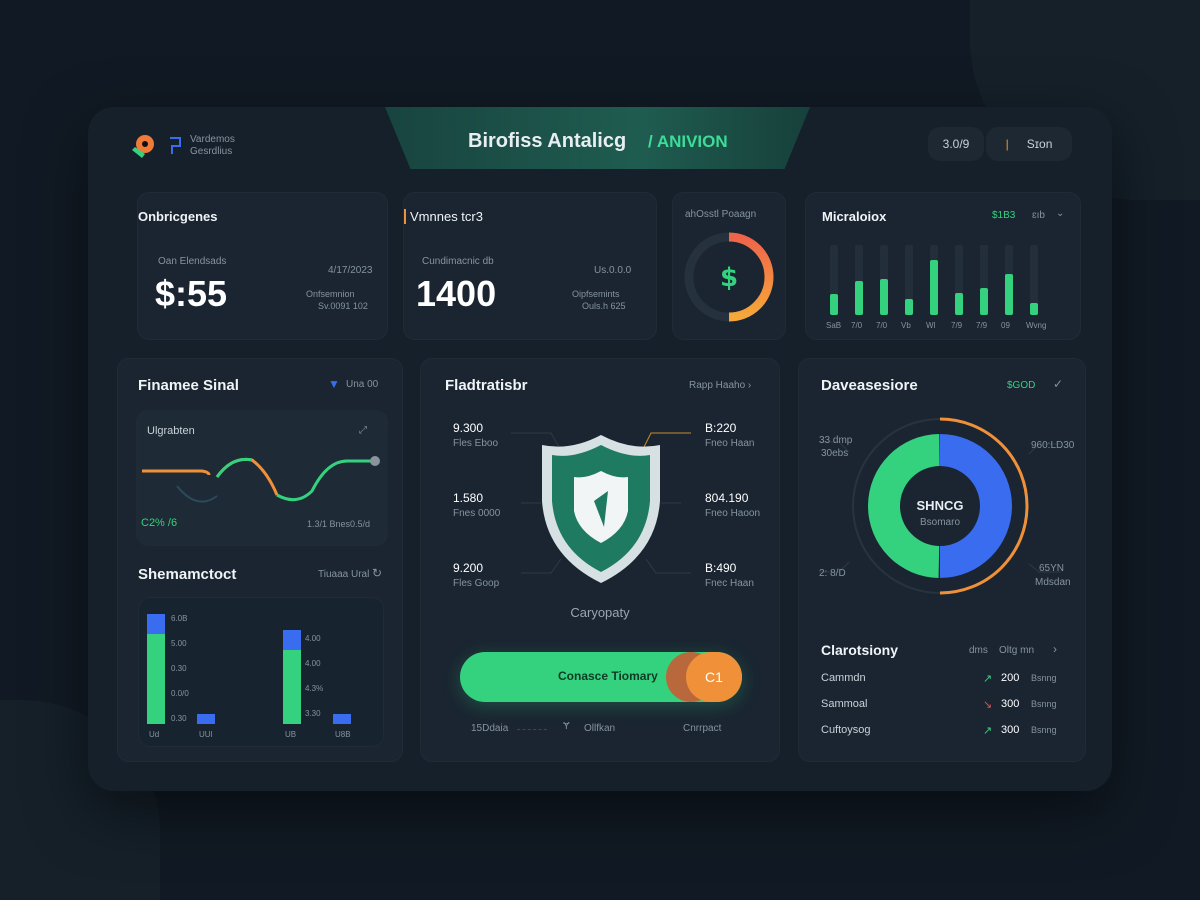 Image resolution: width=1200 pixels, height=900 pixels. I want to click on line-chart-meta: 1.3/1 Bnes0.5/d, so click(339, 524).